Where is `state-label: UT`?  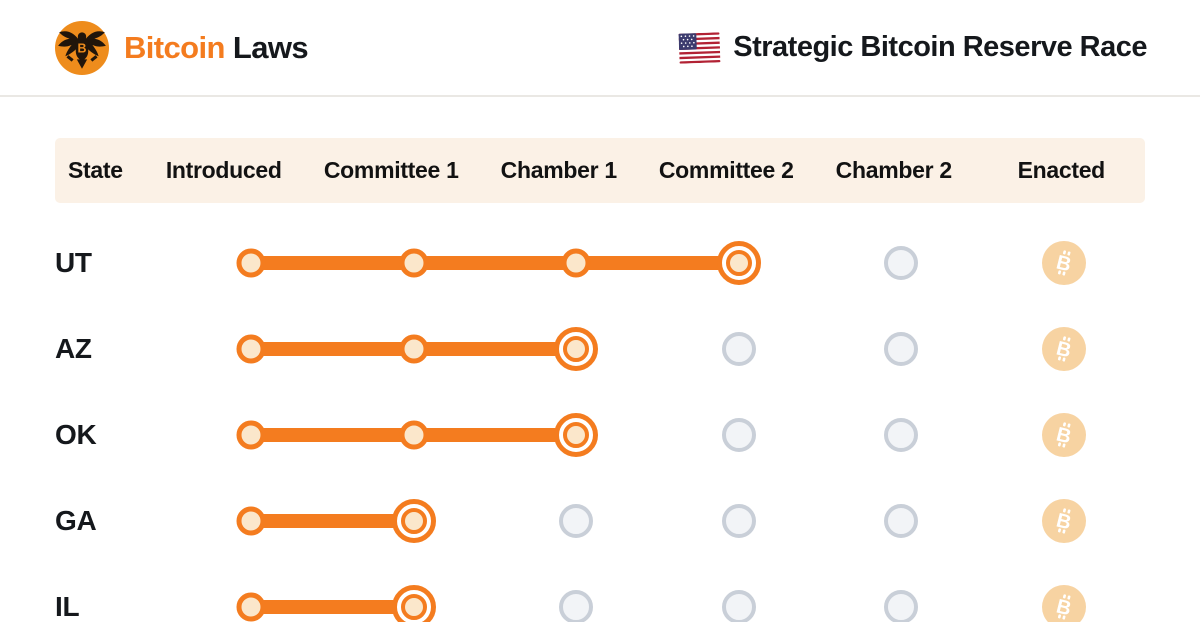 state-label: UT is located at coordinates (73, 262).